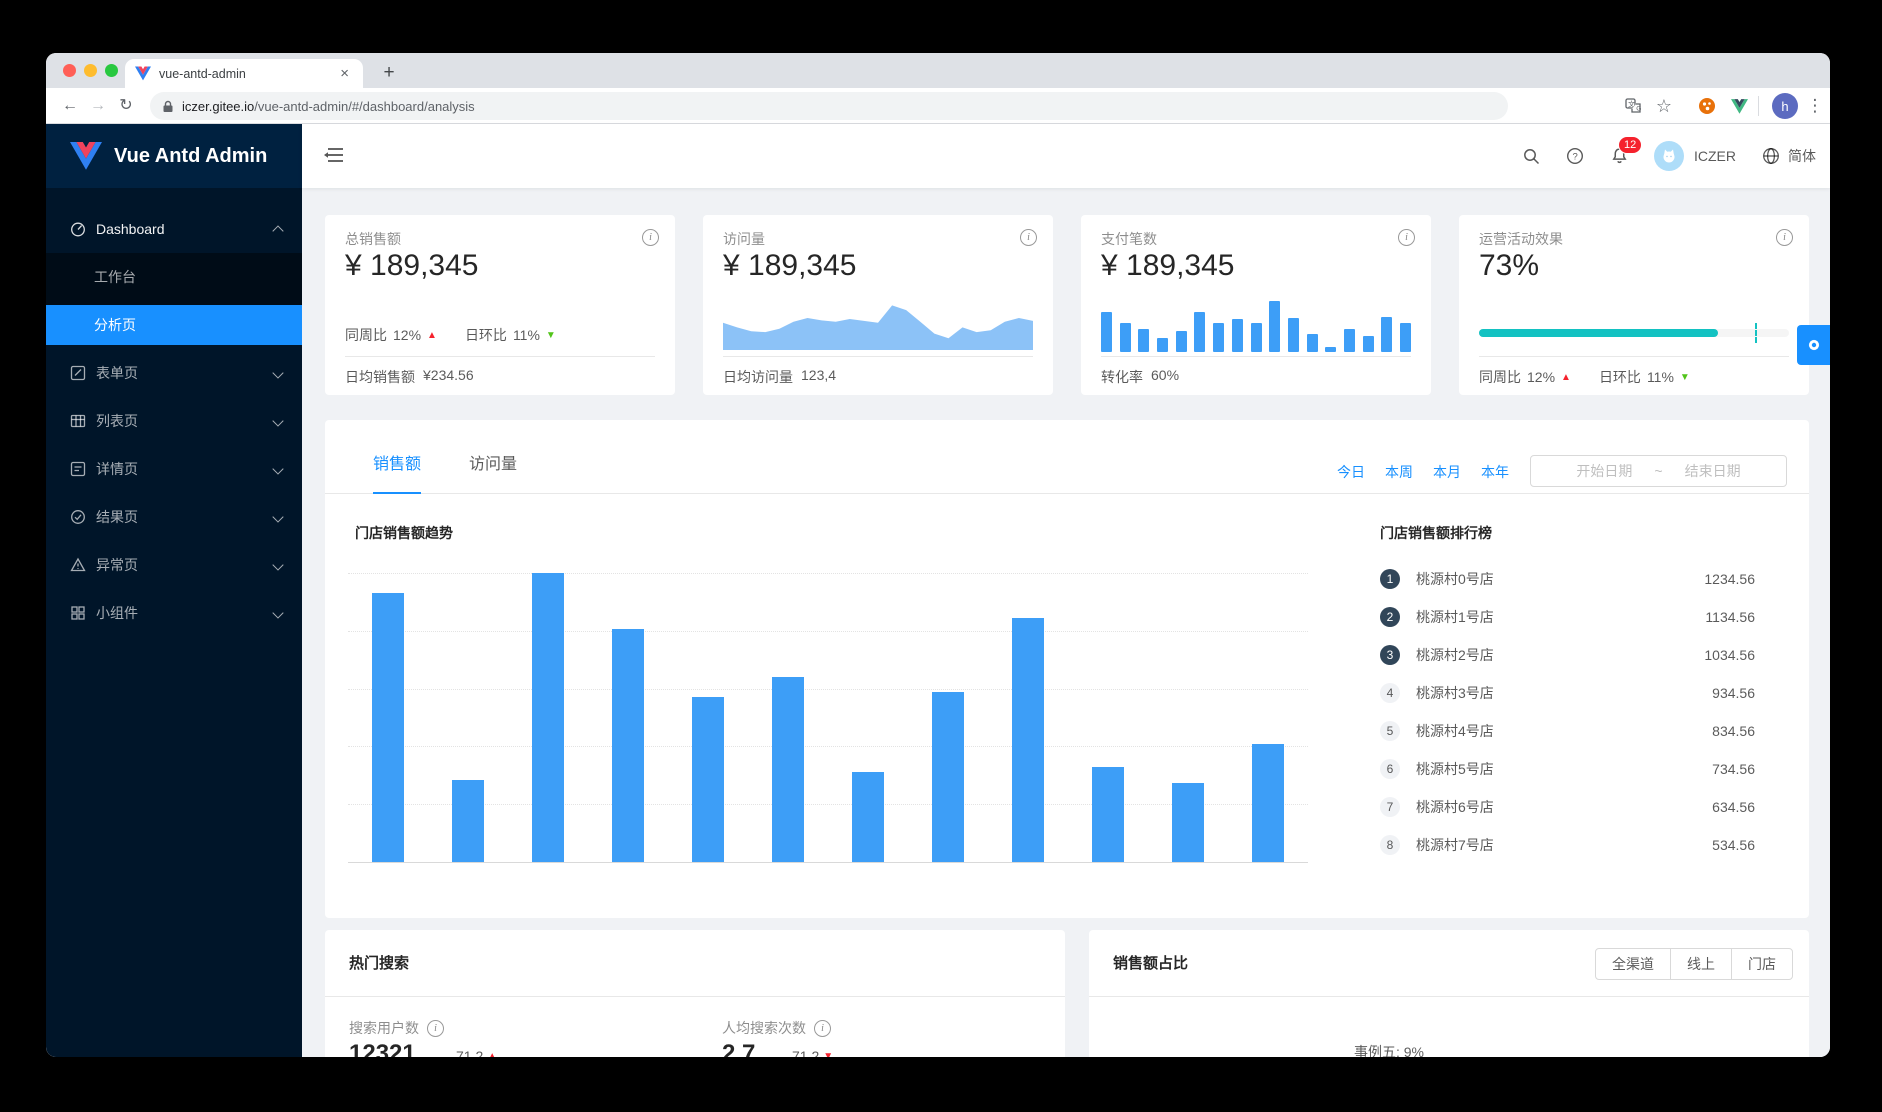 Image resolution: width=1882 pixels, height=1112 pixels. Describe the element at coordinates (1664, 105) in the screenshot. I see `bookmark-star-icon: ☆` at that location.